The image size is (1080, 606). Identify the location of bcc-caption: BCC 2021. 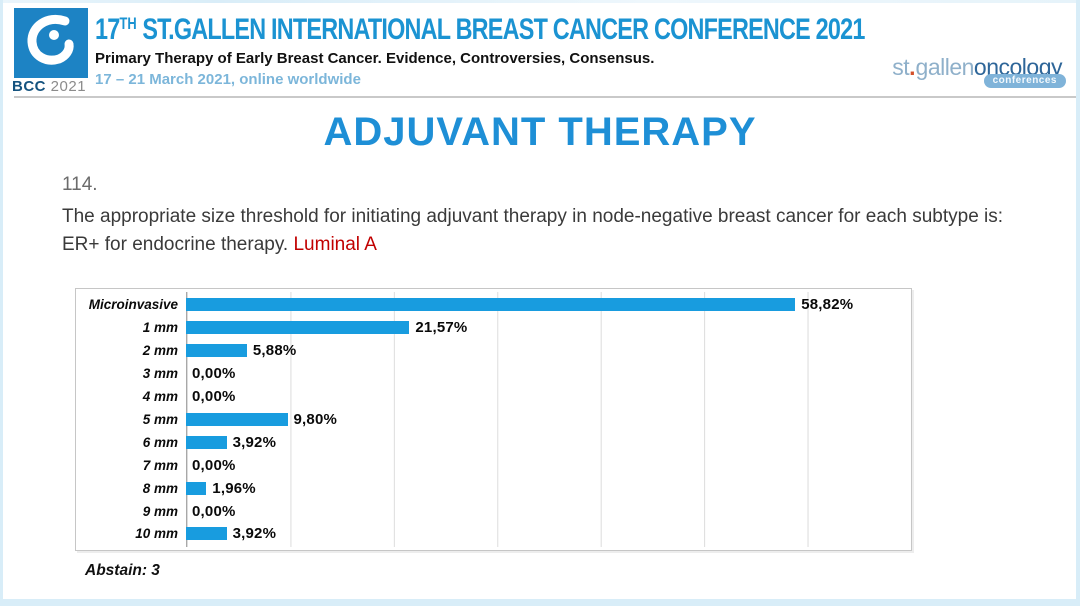
(67, 86).